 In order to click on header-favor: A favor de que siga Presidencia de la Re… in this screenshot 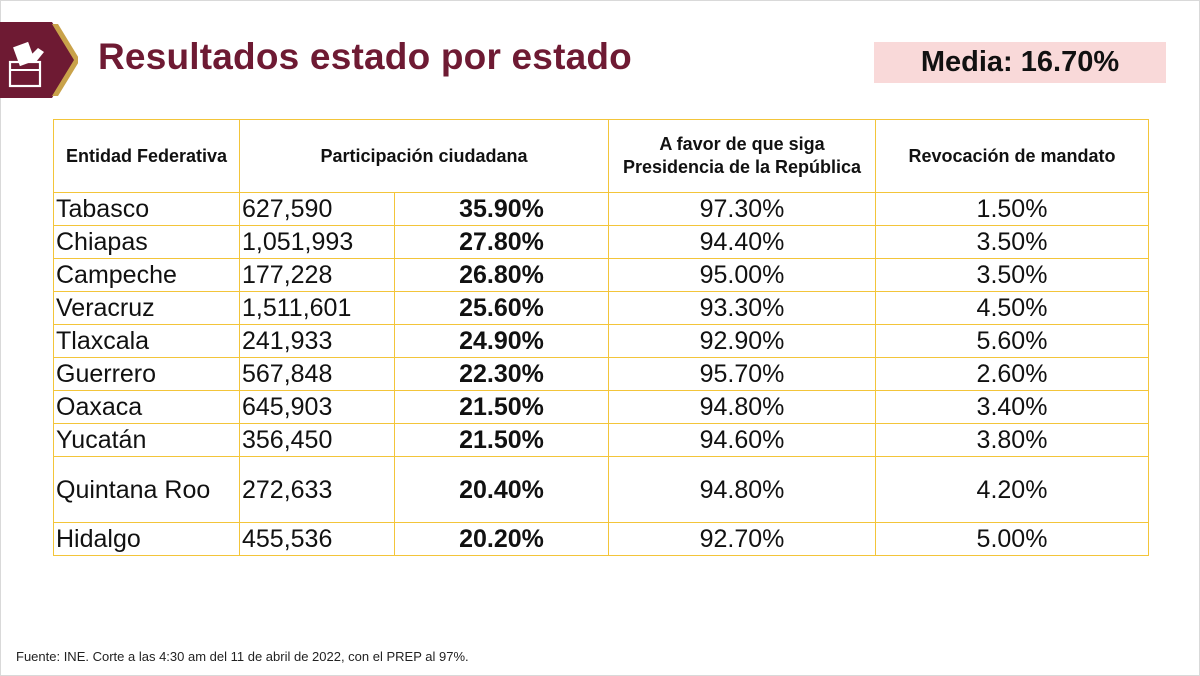, I will do `click(742, 156)`.